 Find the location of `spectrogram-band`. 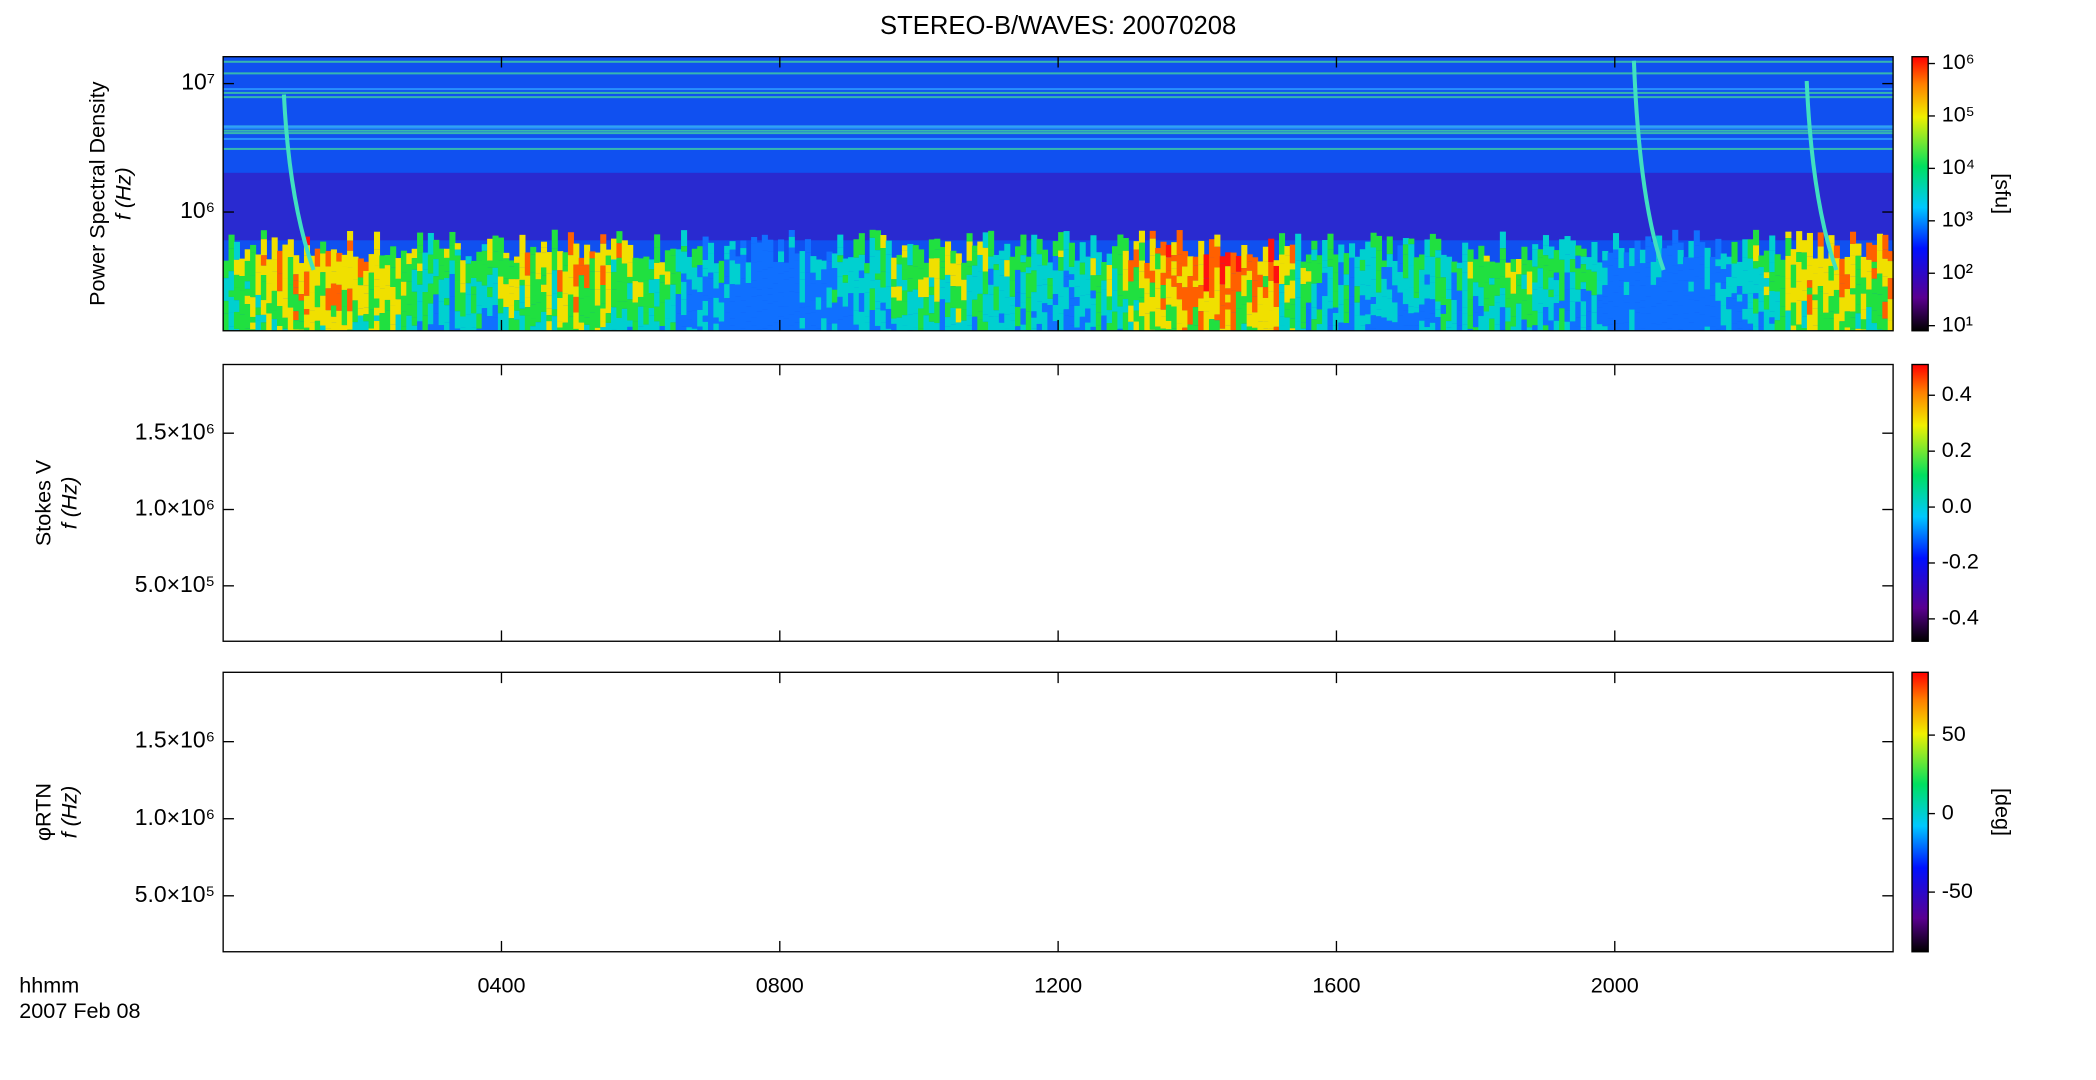

spectrogram-band is located at coordinates (1058, 206).